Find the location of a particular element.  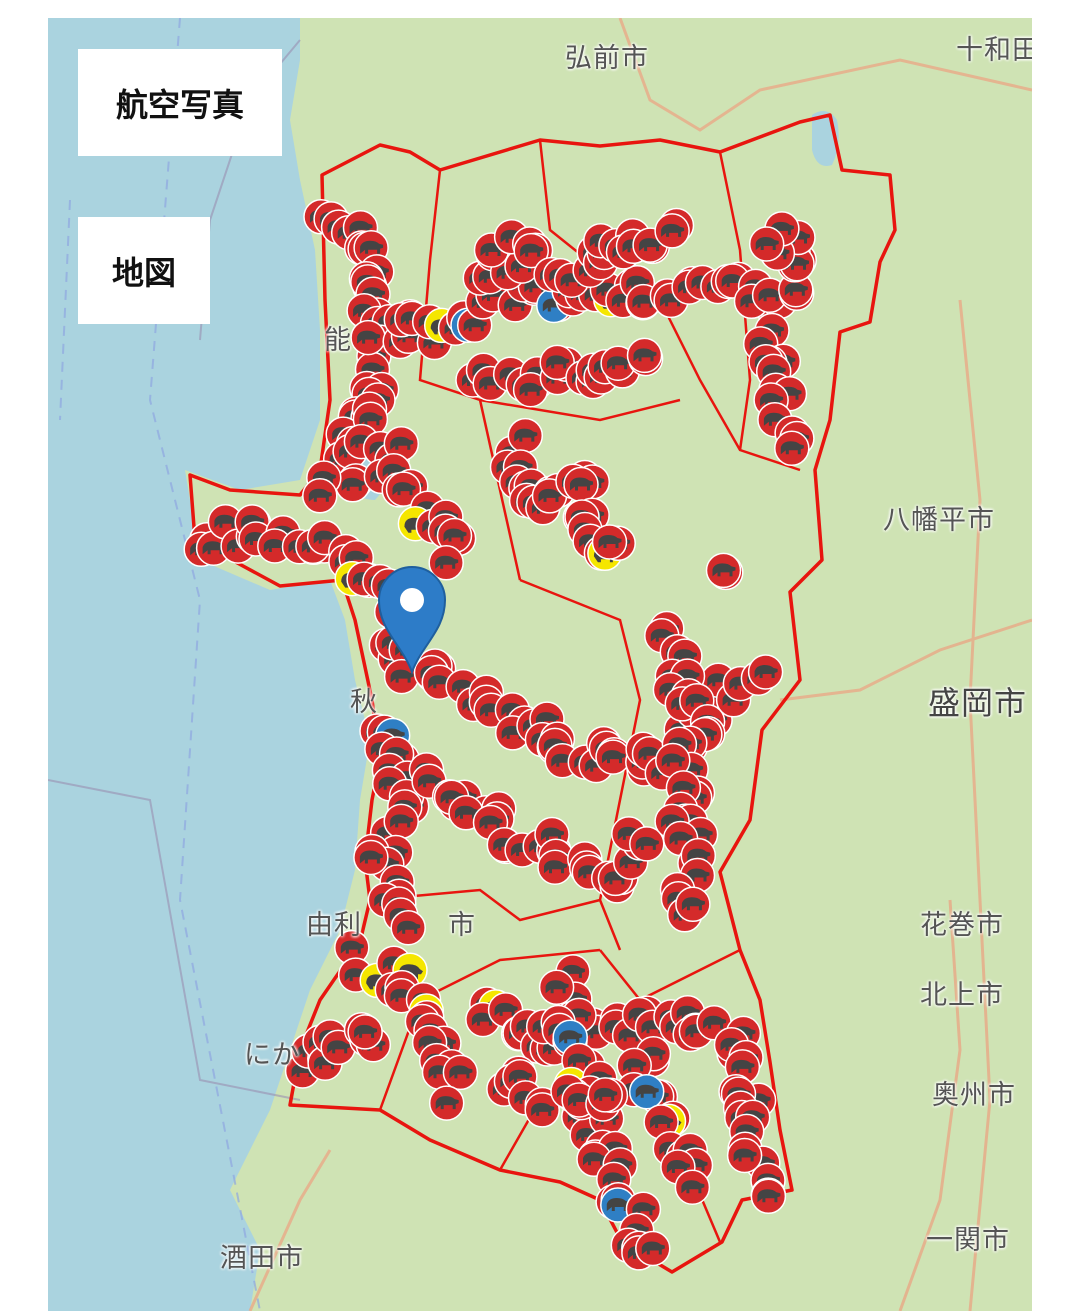

place-label-sakata: 酒田市 is located at coordinates (262, 1258).